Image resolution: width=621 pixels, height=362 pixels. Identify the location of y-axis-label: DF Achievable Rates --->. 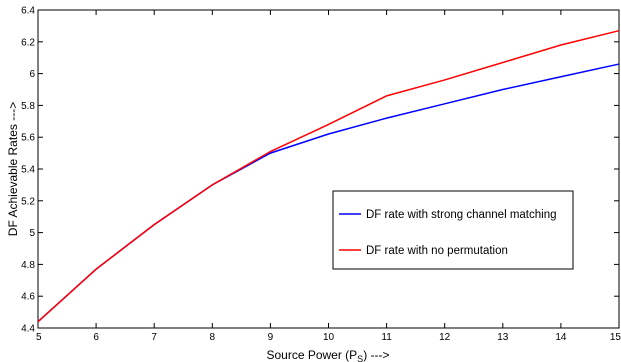
(13, 169).